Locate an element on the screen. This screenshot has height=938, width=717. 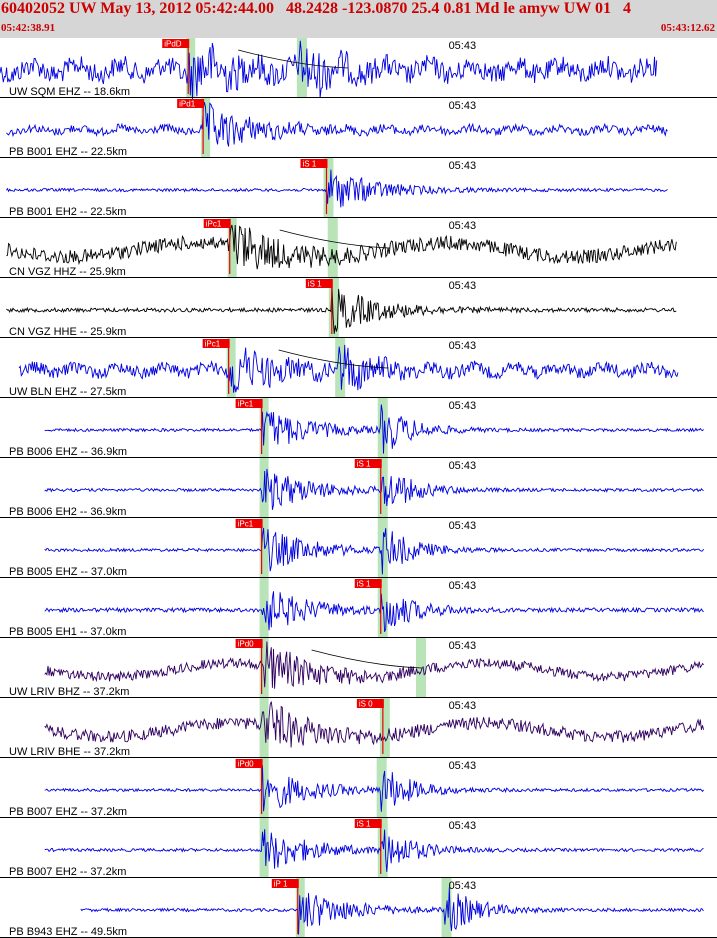
trace-row: iS 1 05:43 CN VGZ HHE -- 25.9km is located at coordinates (358, 308).